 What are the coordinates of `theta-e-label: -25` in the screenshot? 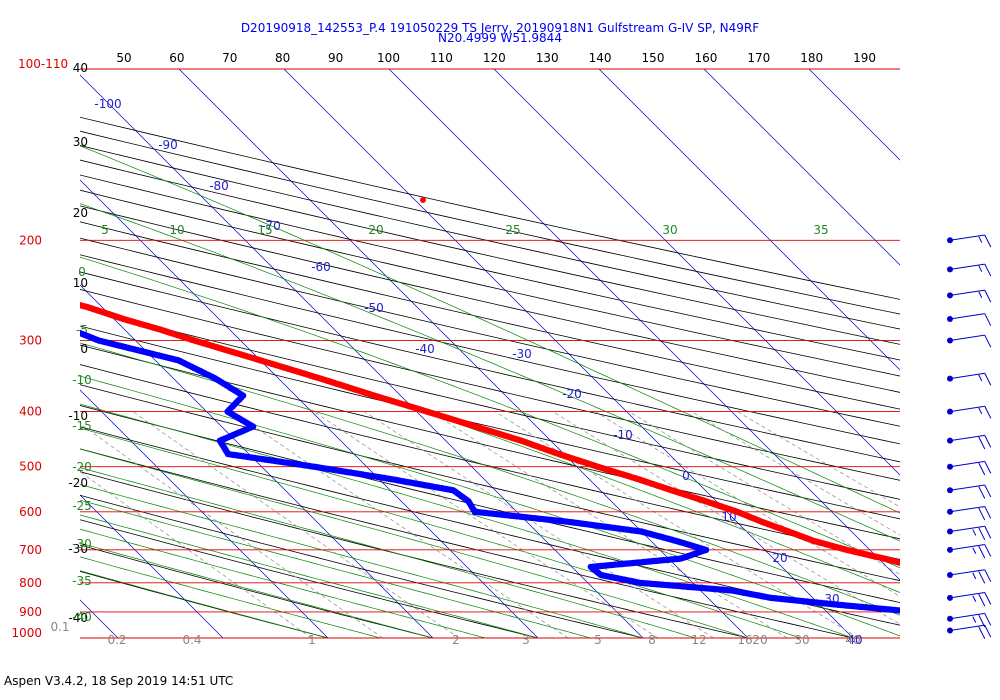 It's located at (82, 506).